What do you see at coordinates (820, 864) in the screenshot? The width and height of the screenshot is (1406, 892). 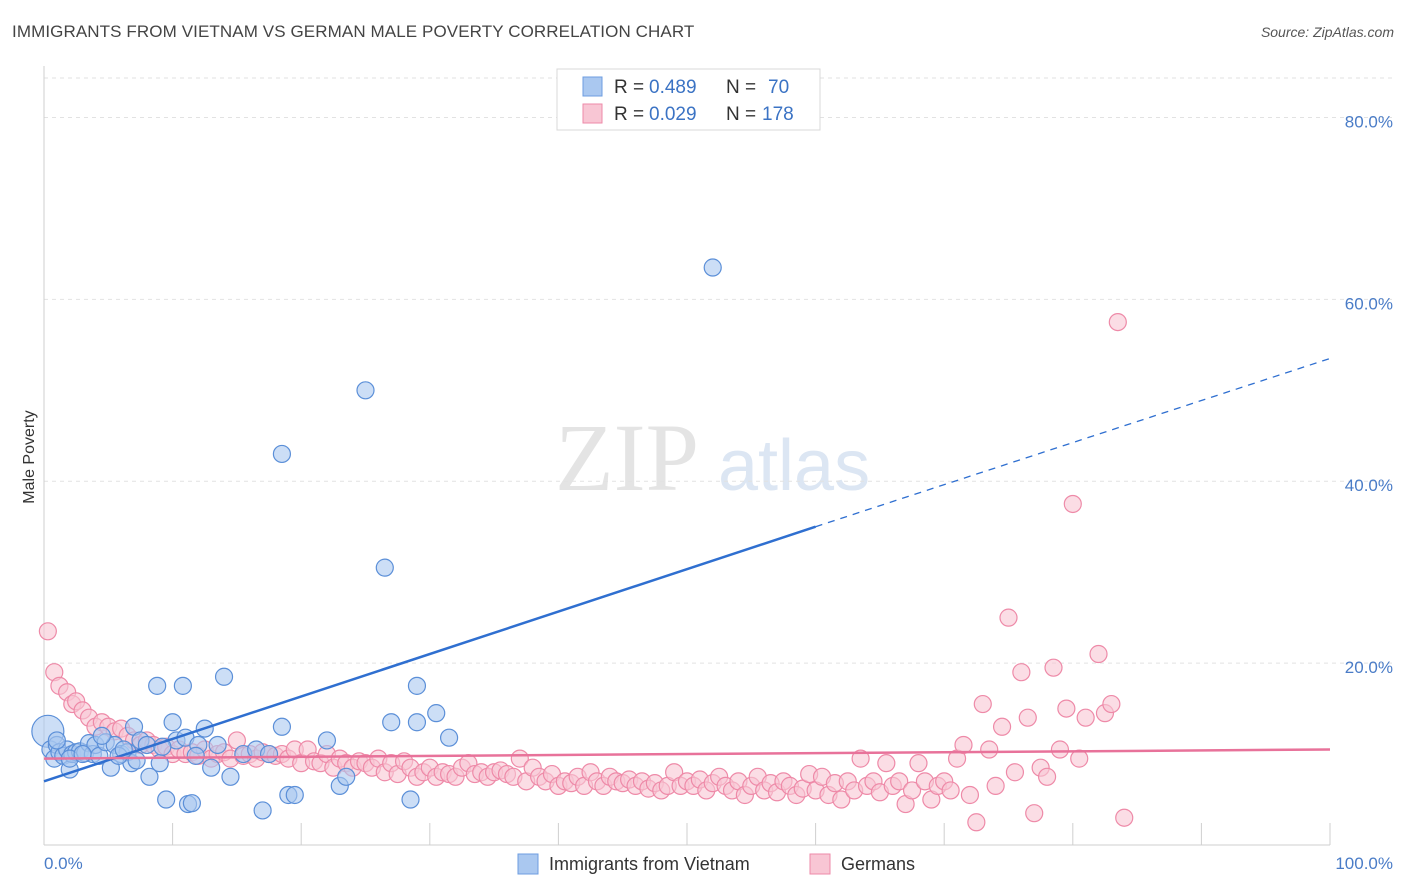 I see `bottom-legend-swatch-germans` at bounding box center [820, 864].